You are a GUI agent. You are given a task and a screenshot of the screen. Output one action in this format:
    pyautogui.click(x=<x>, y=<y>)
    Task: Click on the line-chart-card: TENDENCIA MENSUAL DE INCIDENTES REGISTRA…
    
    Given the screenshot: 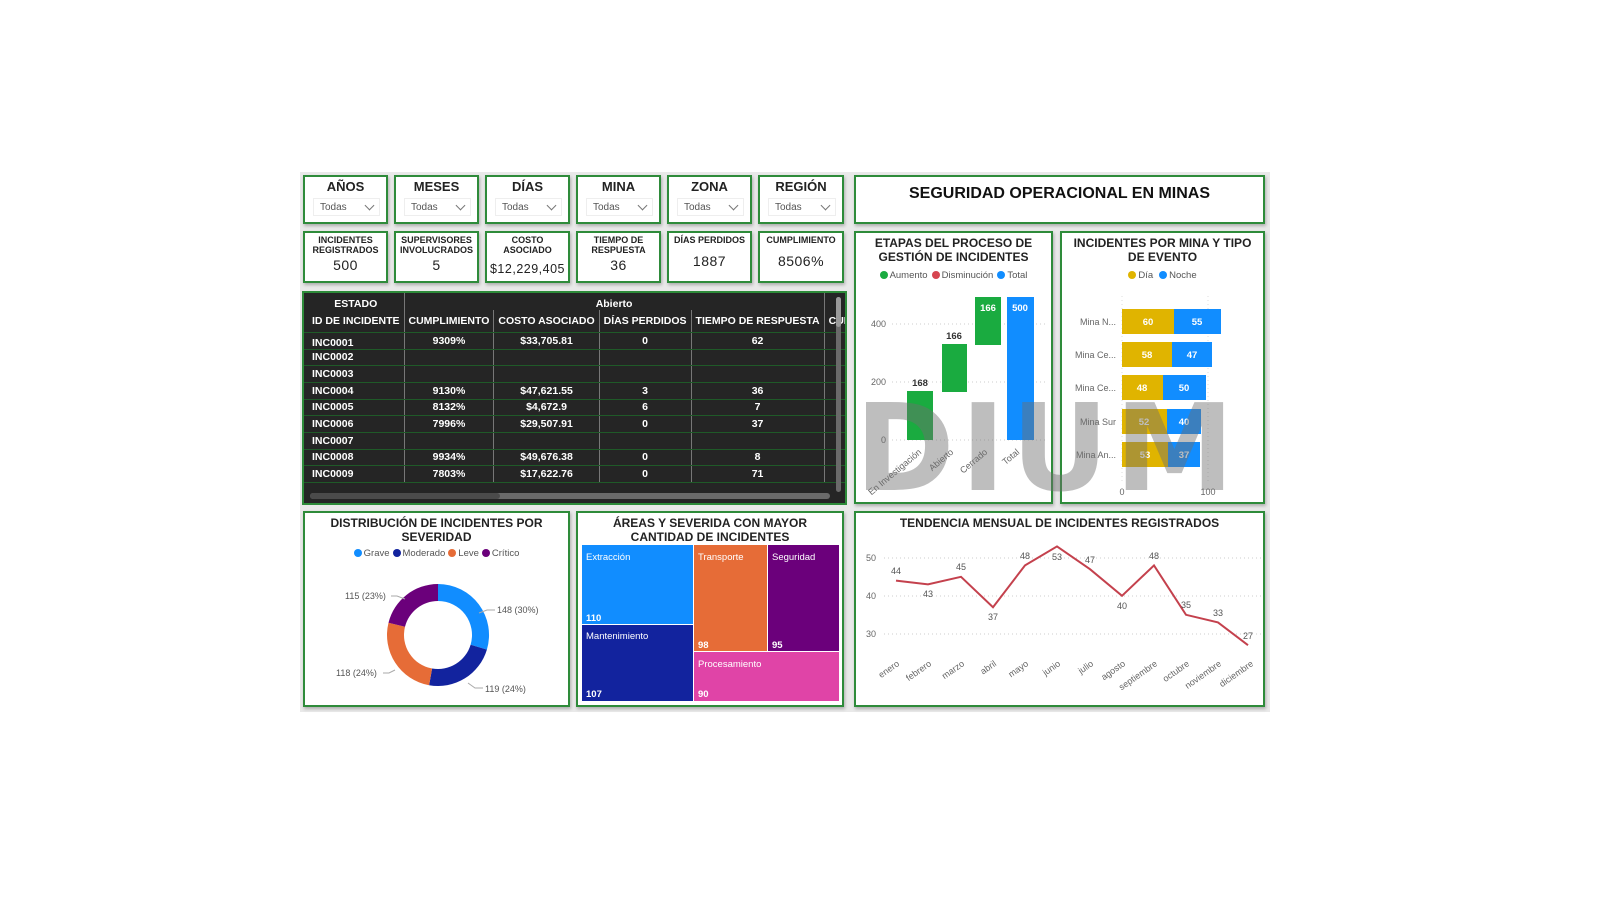 What is the action you would take?
    pyautogui.click(x=1059, y=609)
    